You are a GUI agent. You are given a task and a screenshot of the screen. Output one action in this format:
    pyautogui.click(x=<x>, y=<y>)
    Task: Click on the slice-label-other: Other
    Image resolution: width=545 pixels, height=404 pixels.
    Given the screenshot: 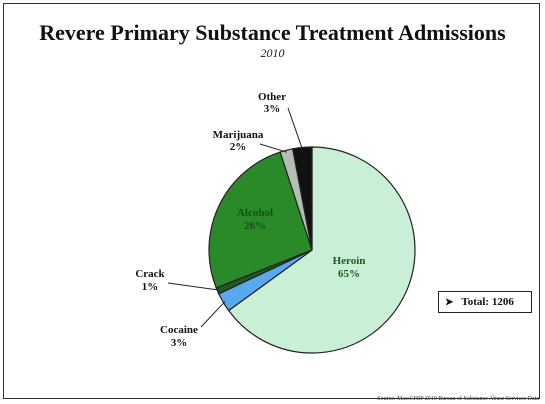 What is the action you would take?
    pyautogui.click(x=272, y=97)
    